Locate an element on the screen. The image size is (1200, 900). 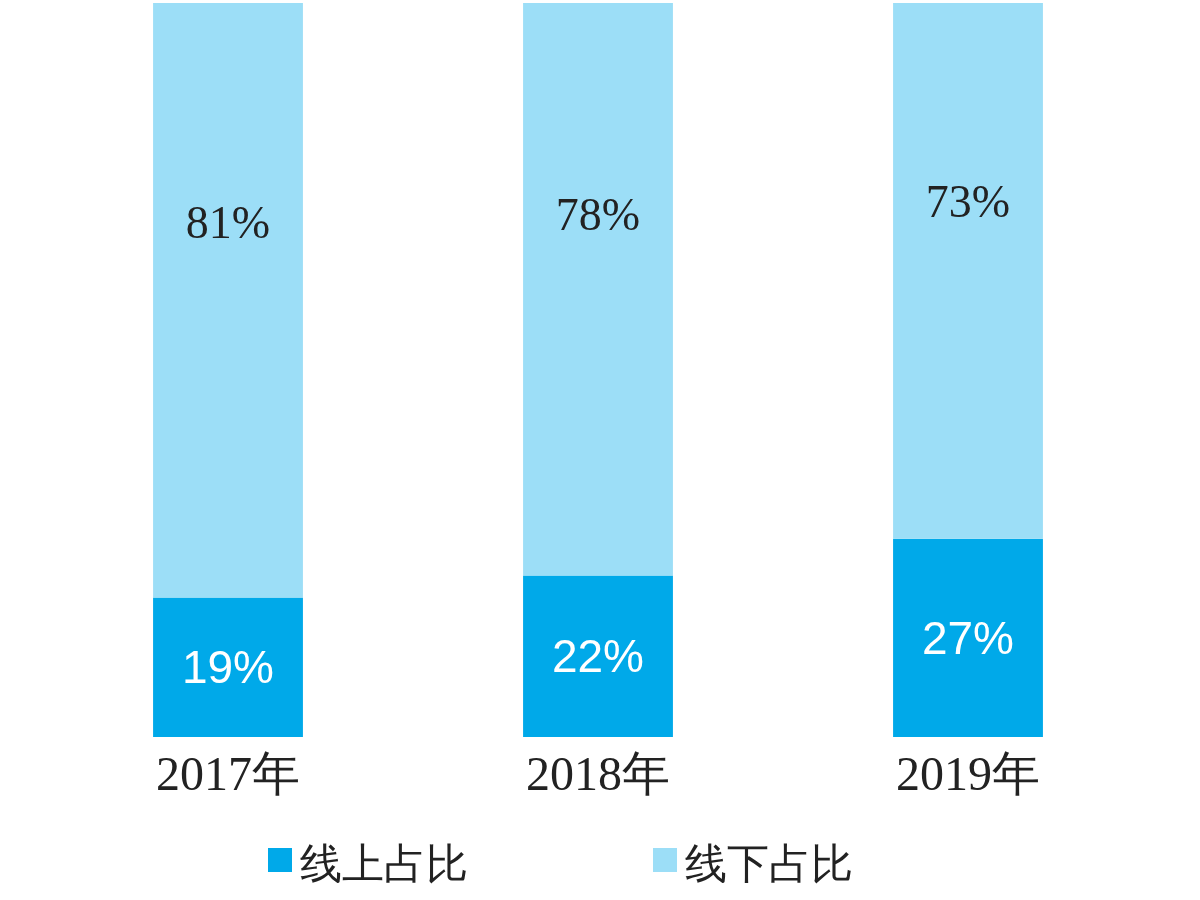
data-label: 19% is located at coordinates (228, 667).